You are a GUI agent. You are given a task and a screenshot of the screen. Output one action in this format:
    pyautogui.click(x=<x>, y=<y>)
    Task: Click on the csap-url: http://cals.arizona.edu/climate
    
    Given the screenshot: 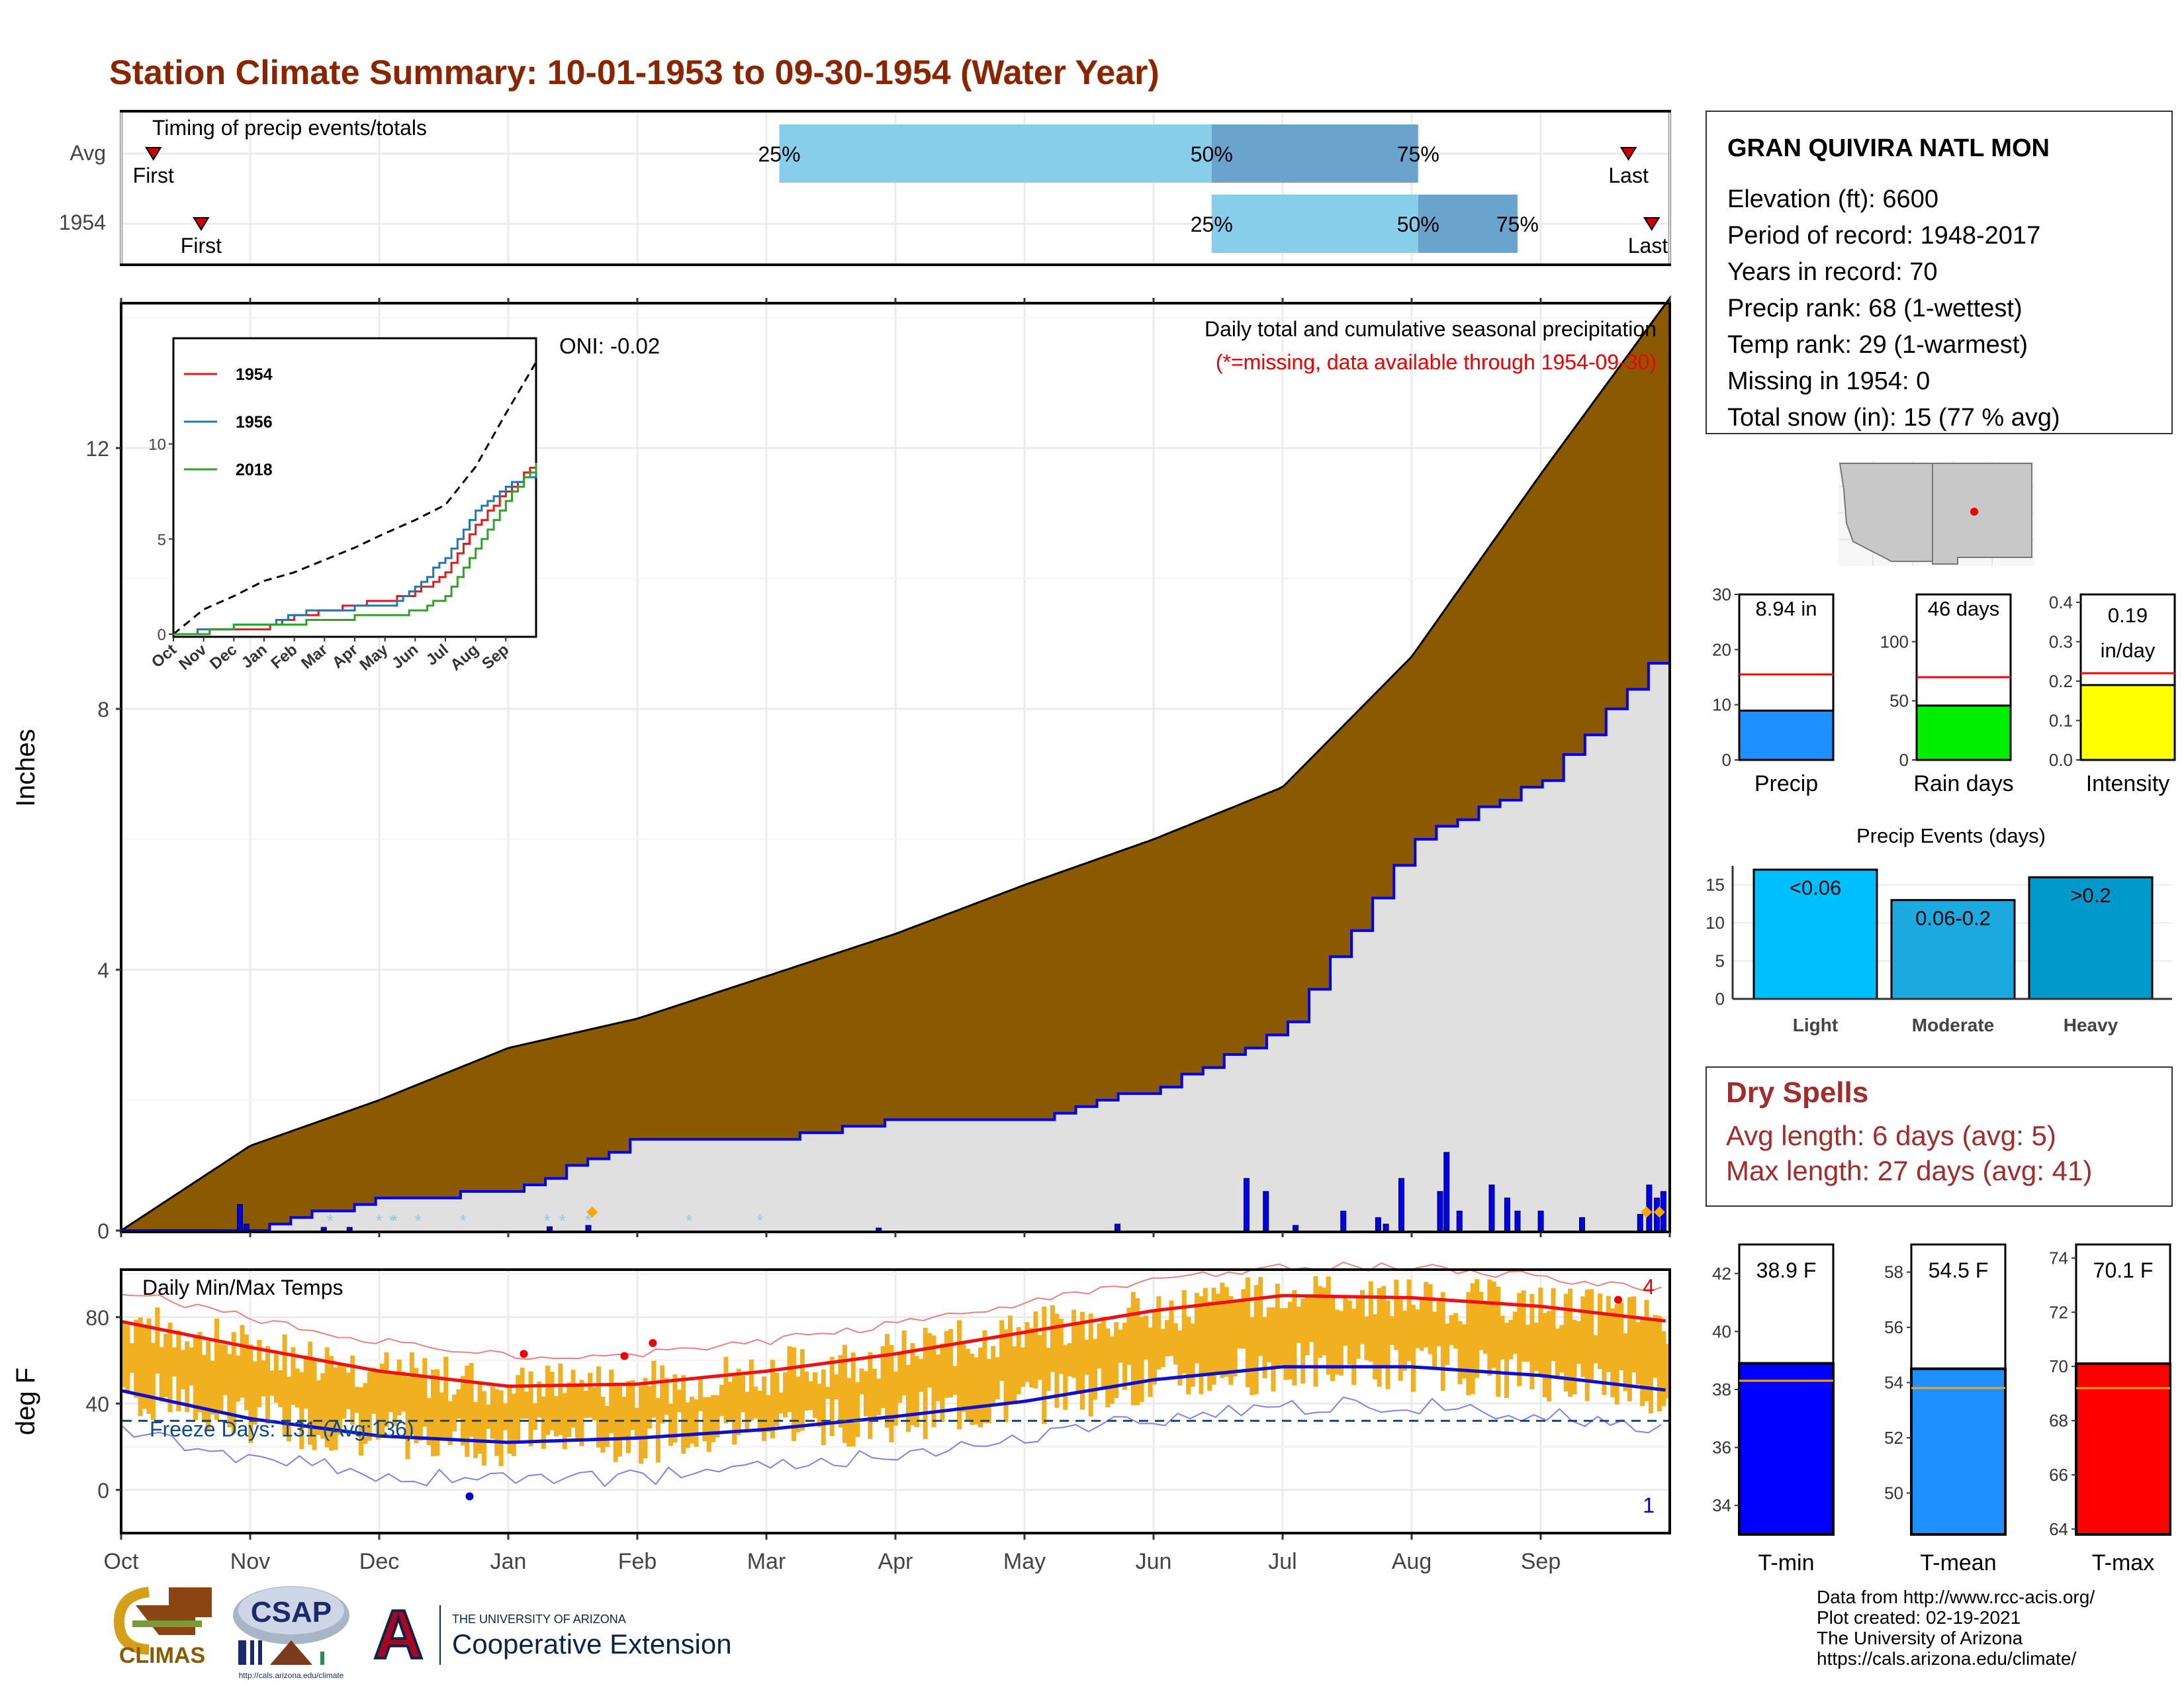 What is the action you would take?
    pyautogui.click(x=291, y=1675)
    